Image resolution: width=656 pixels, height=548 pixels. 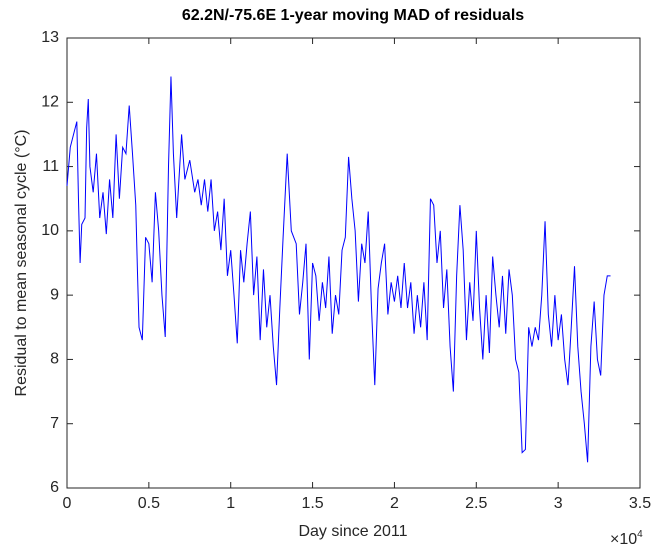 I want to click on multiplier-exponent: 4, so click(x=640, y=534).